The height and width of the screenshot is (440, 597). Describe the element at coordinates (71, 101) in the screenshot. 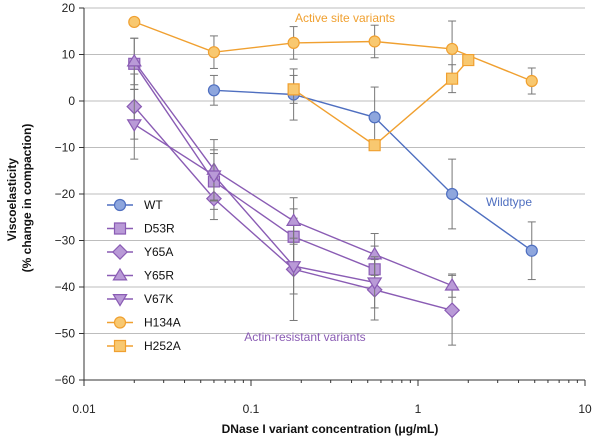

I see `y-tick-label: 0` at that location.